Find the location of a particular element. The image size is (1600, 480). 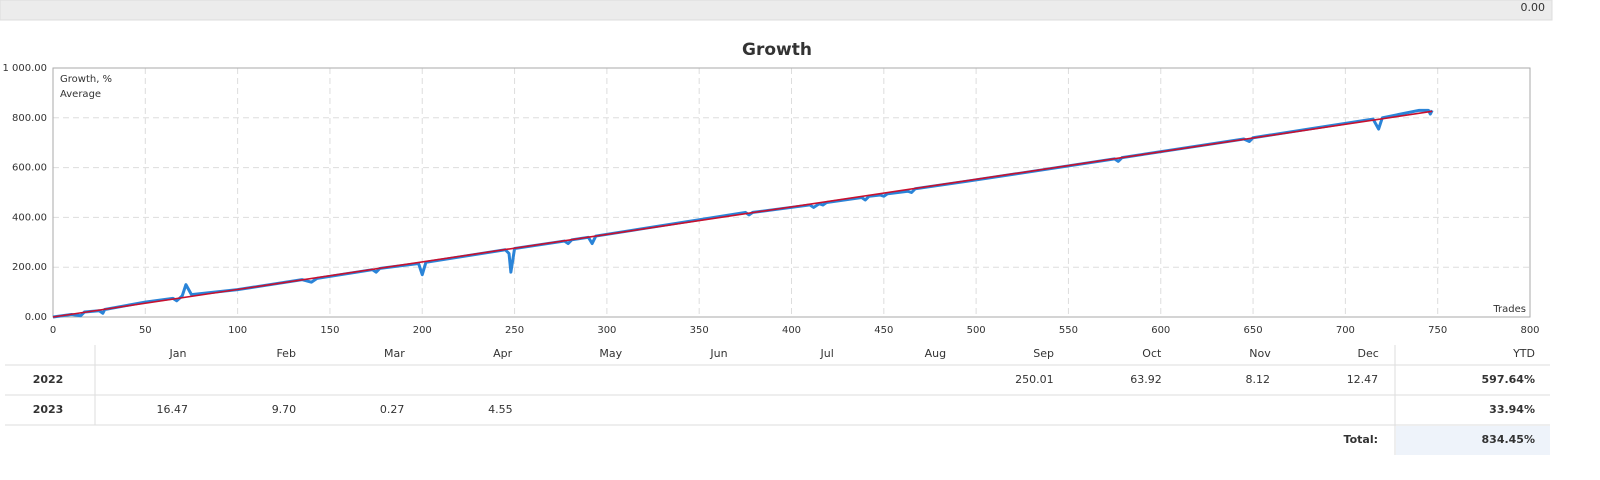

x-tick-label: 750 is located at coordinates (1437, 330).